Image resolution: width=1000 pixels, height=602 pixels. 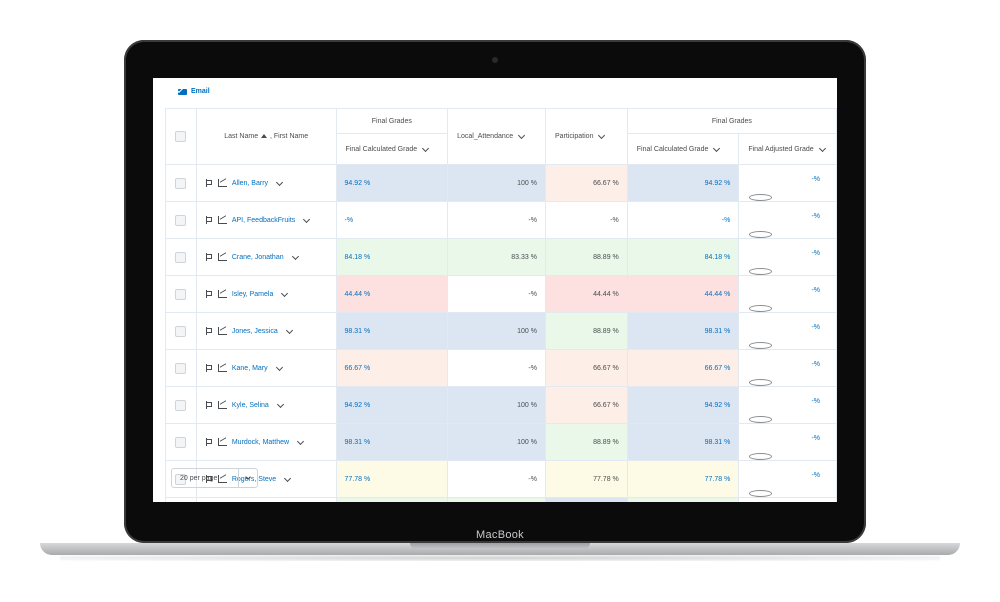 What do you see at coordinates (250, 183) in the screenshot?
I see `student-name-link: Allen, Barry` at bounding box center [250, 183].